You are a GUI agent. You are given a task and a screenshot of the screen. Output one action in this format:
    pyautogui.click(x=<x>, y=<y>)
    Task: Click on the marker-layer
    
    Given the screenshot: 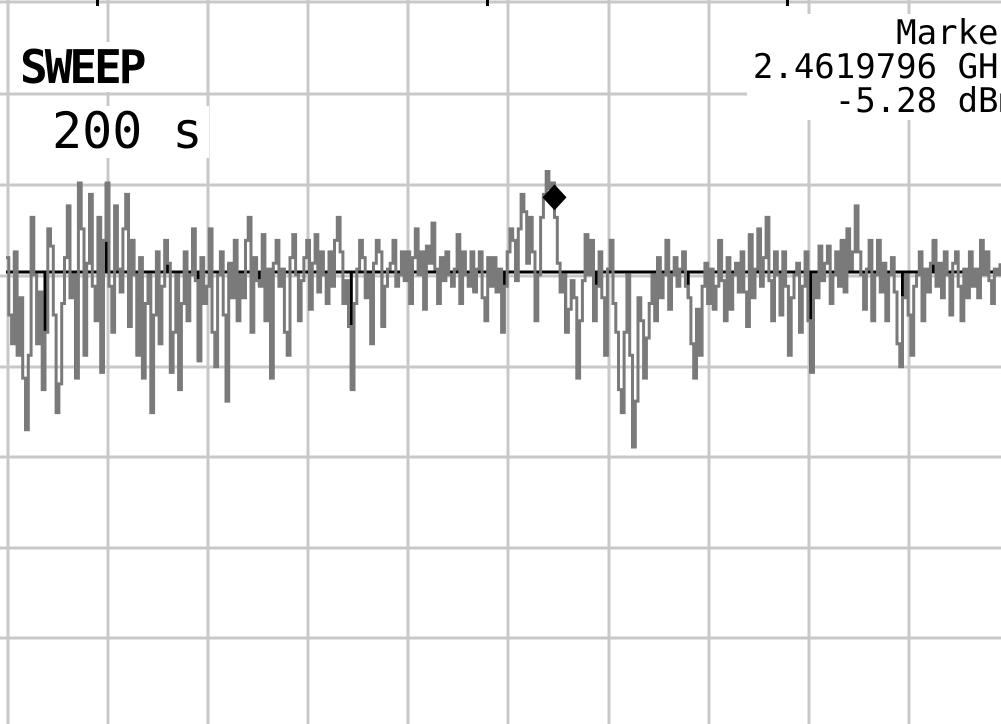 What is the action you would take?
    pyautogui.click(x=554, y=197)
    